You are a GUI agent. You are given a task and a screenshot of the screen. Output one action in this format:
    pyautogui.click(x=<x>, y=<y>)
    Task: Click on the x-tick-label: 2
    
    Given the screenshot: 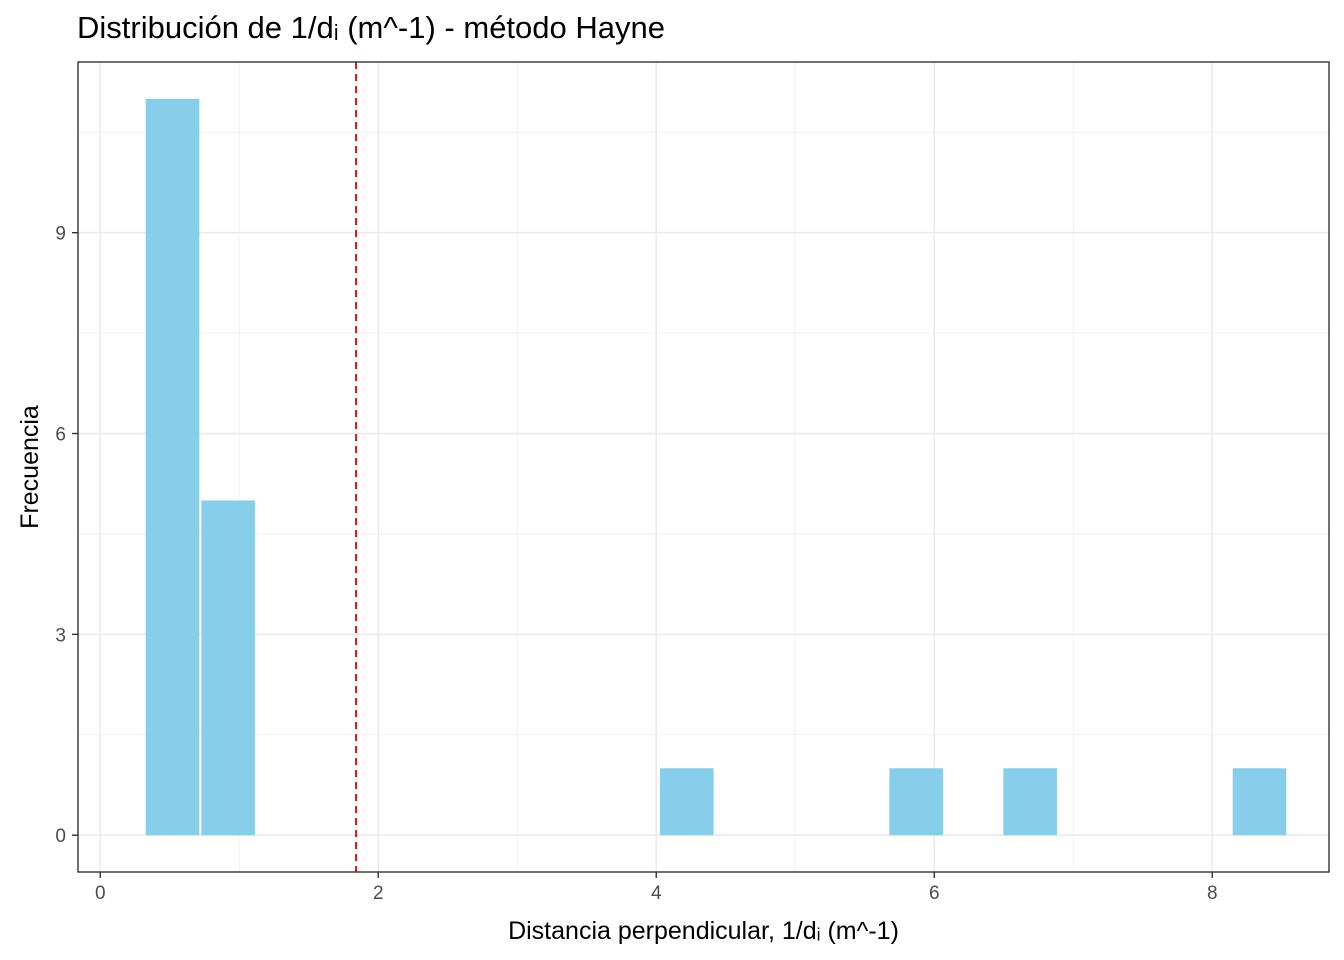 What is the action you would take?
    pyautogui.click(x=378, y=893)
    